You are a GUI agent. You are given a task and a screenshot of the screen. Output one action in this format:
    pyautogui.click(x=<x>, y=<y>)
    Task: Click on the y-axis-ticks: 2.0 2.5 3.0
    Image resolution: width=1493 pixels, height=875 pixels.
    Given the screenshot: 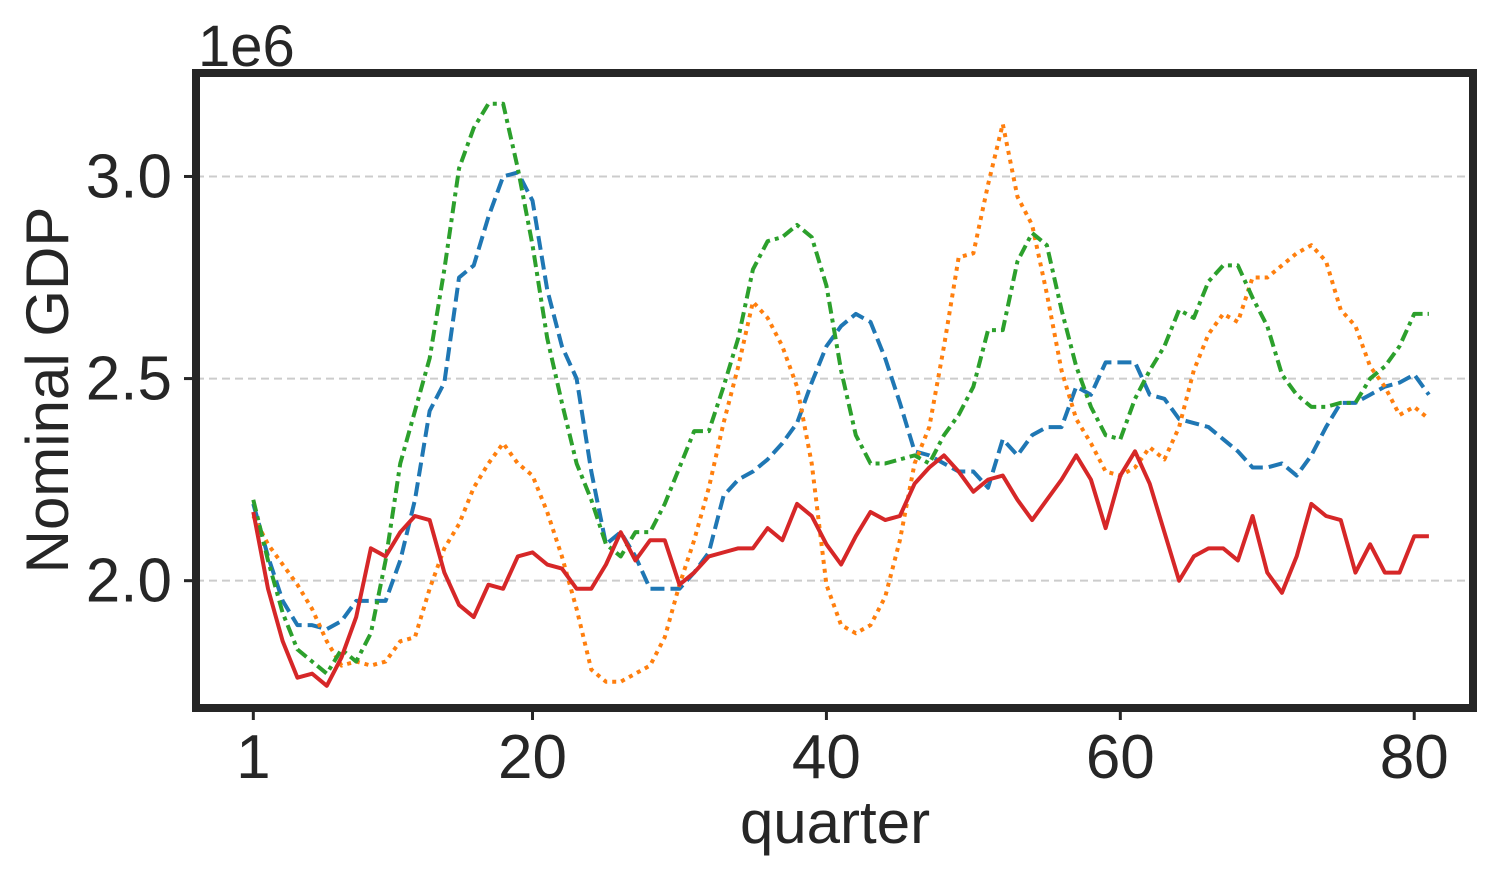 What is the action you would take?
    pyautogui.click(x=141, y=379)
    